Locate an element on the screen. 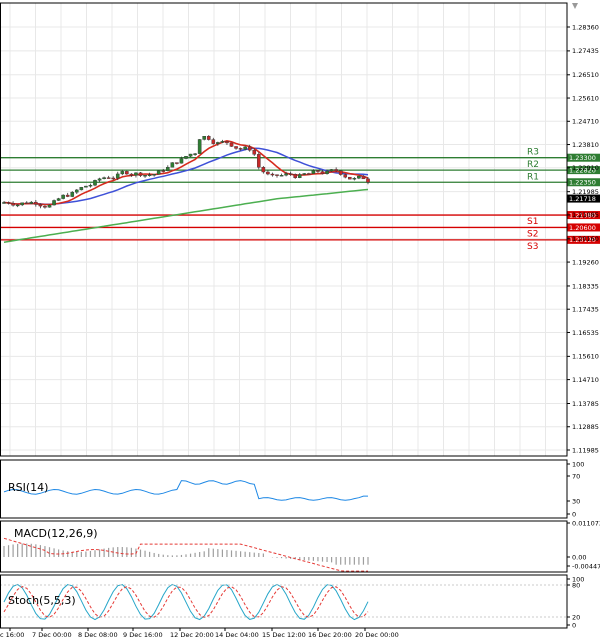 The width and height of the screenshot is (600, 644). price-tick-label: 1.24710 is located at coordinates (585, 122).